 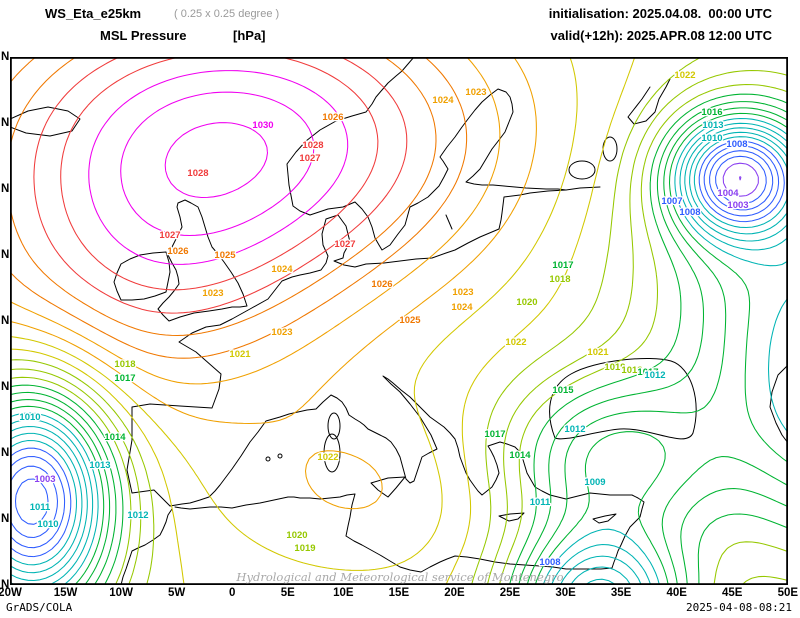 What do you see at coordinates (143, 35) in the screenshot?
I see `field-name: MSL Pressure` at bounding box center [143, 35].